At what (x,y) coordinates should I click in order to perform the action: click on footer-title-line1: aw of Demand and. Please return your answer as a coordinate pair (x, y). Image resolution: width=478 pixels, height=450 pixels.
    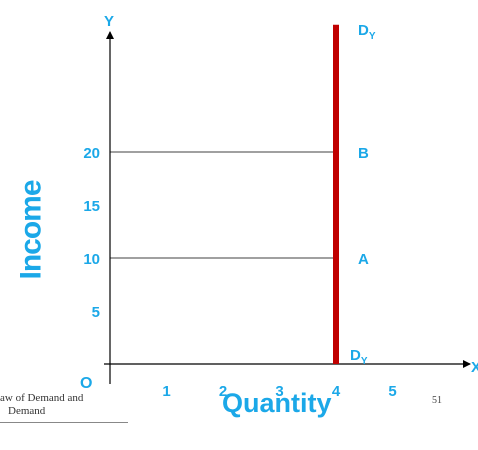
    Looking at the image, I should click on (42, 398).